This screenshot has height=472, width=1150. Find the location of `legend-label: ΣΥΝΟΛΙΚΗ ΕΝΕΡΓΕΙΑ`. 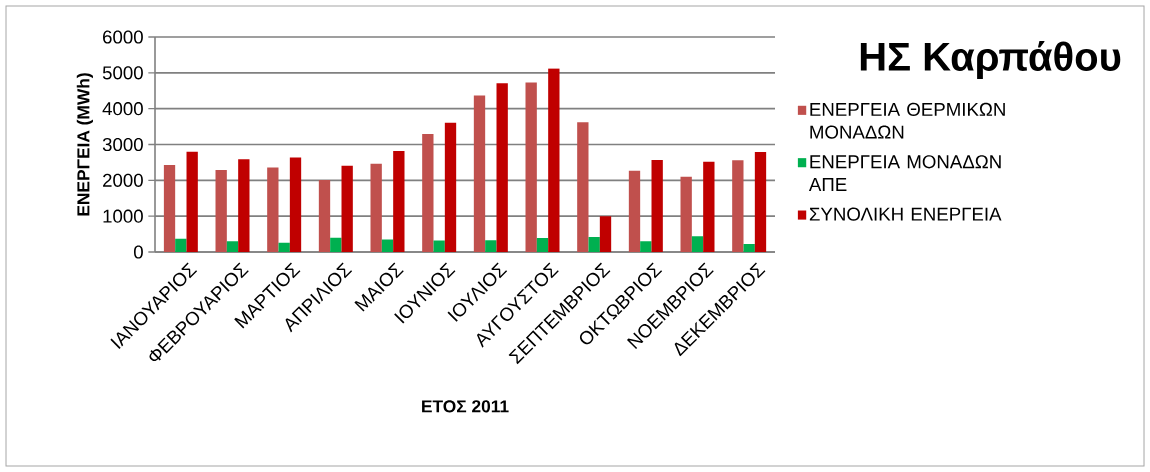

legend-label: ΣΥΝΟΛΙΚΗ ΕΝΕΡΓΕΙΑ is located at coordinates (905, 214).